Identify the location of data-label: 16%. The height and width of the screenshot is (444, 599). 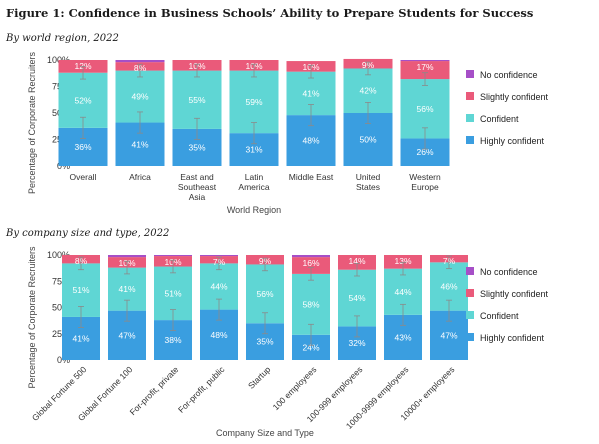
(310, 263).